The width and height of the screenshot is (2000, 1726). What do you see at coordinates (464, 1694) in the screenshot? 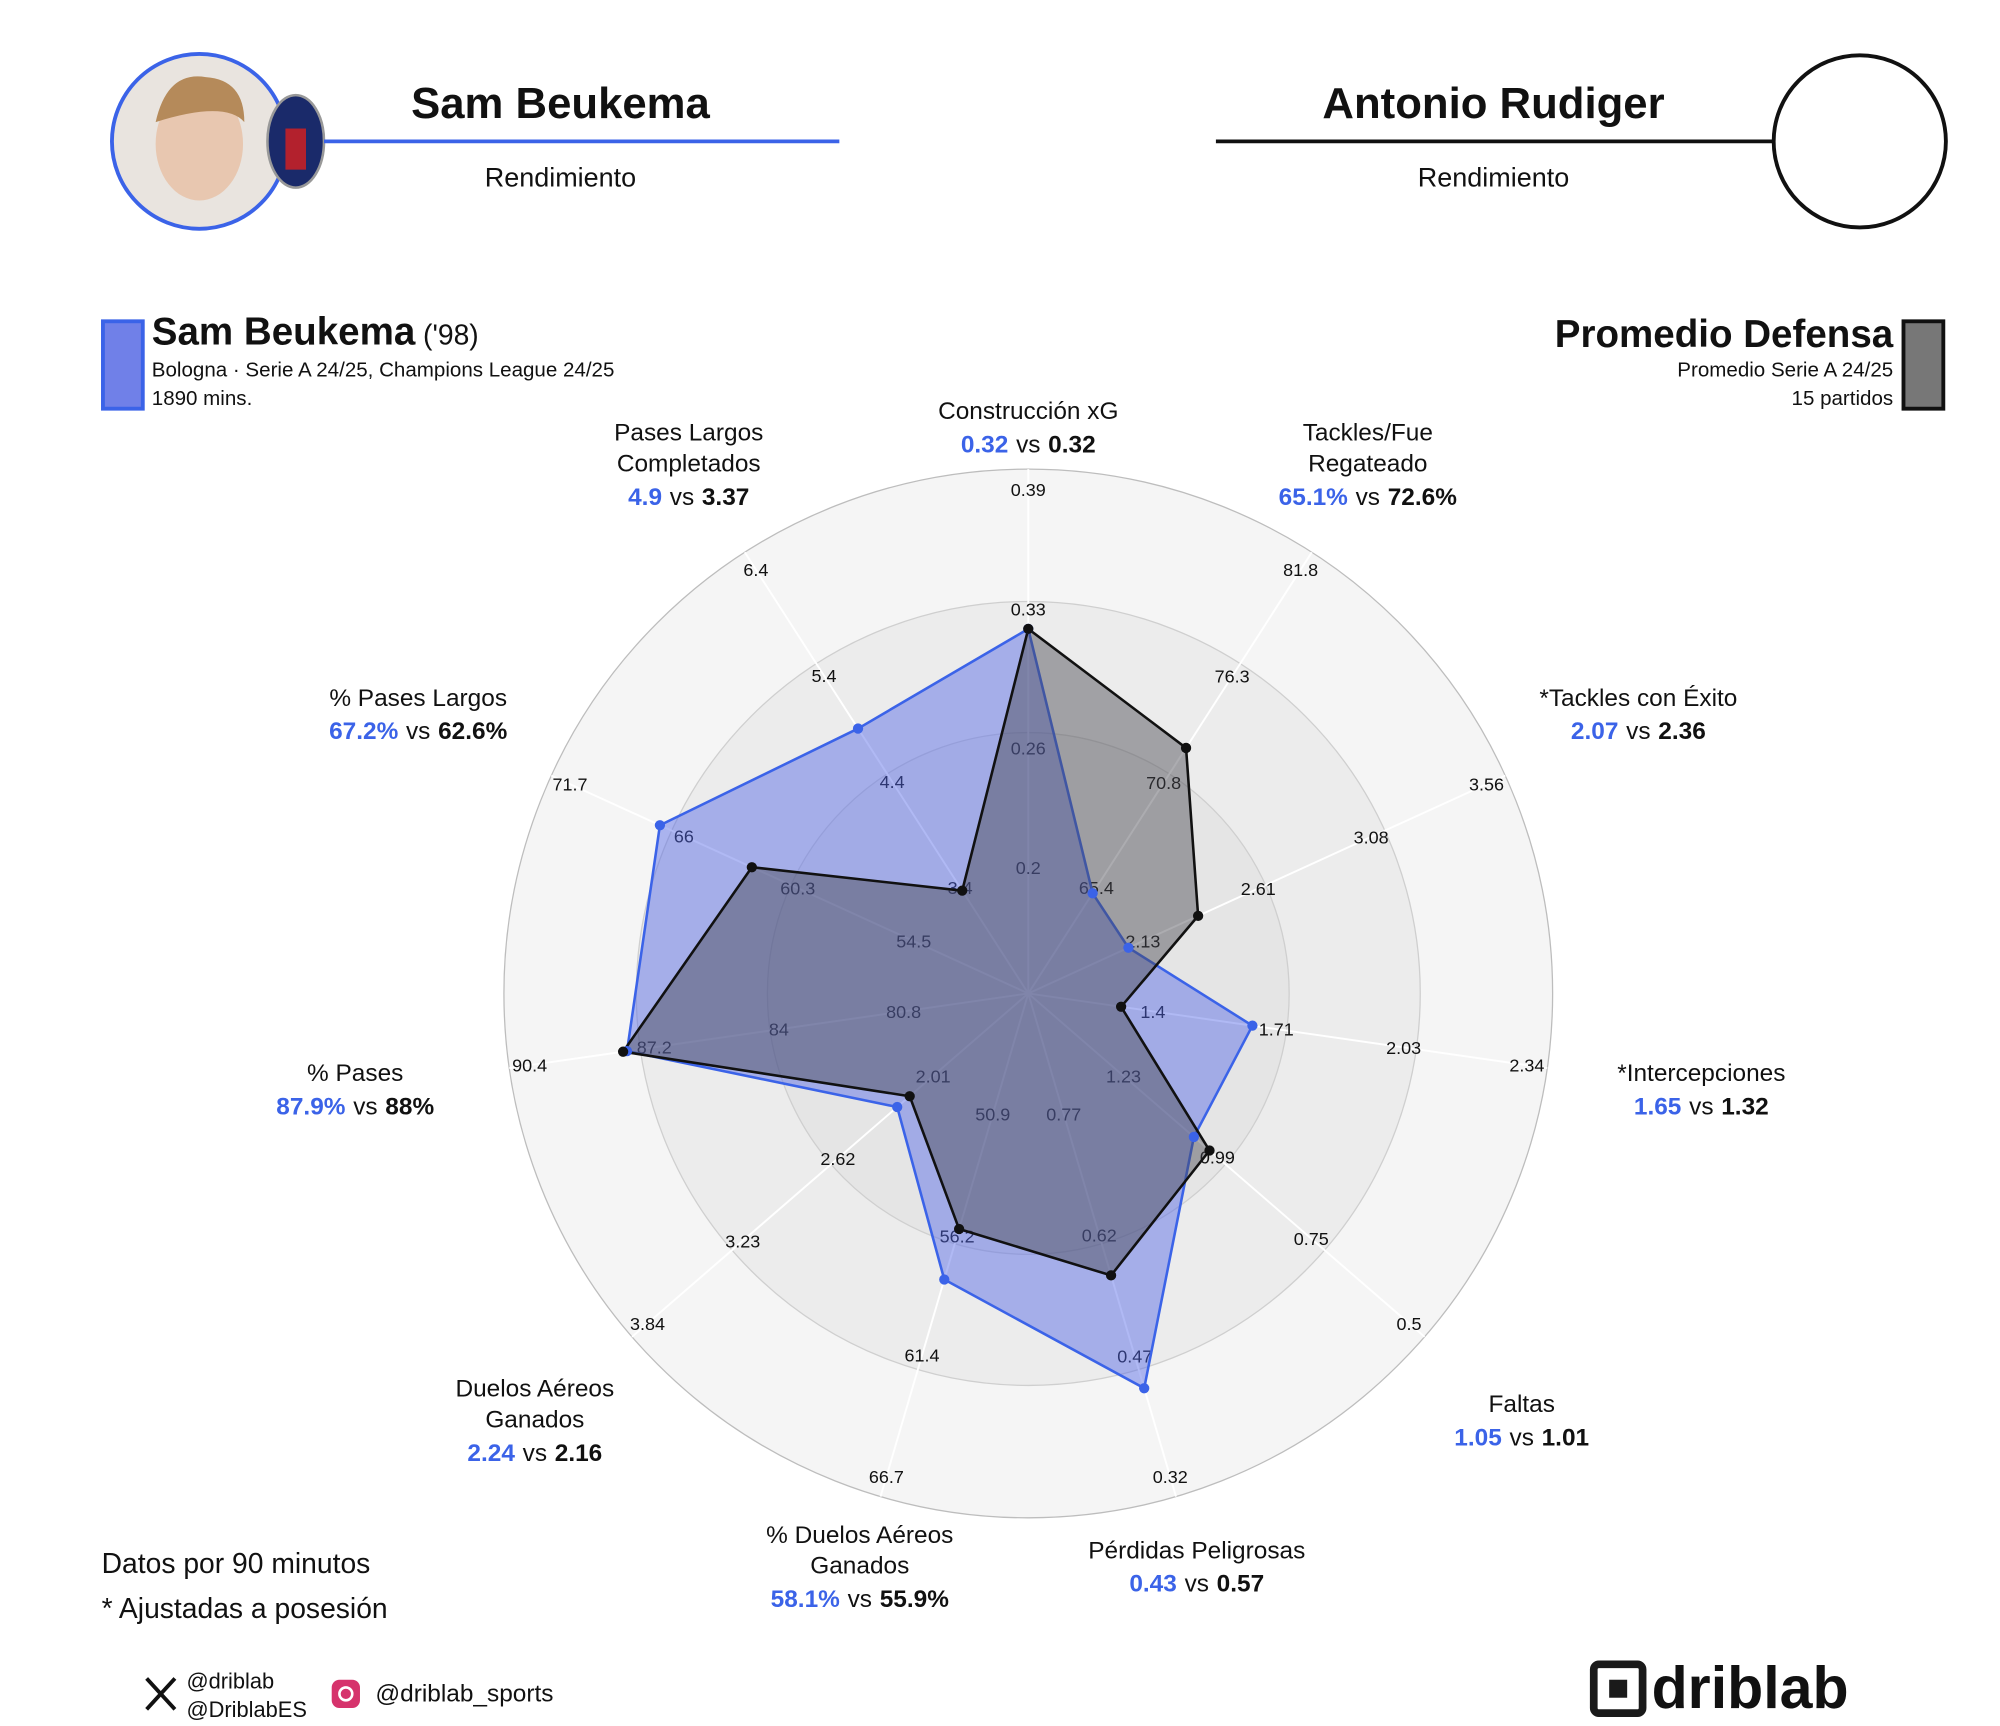
I see `social-handle: @driblab_sports` at bounding box center [464, 1694].